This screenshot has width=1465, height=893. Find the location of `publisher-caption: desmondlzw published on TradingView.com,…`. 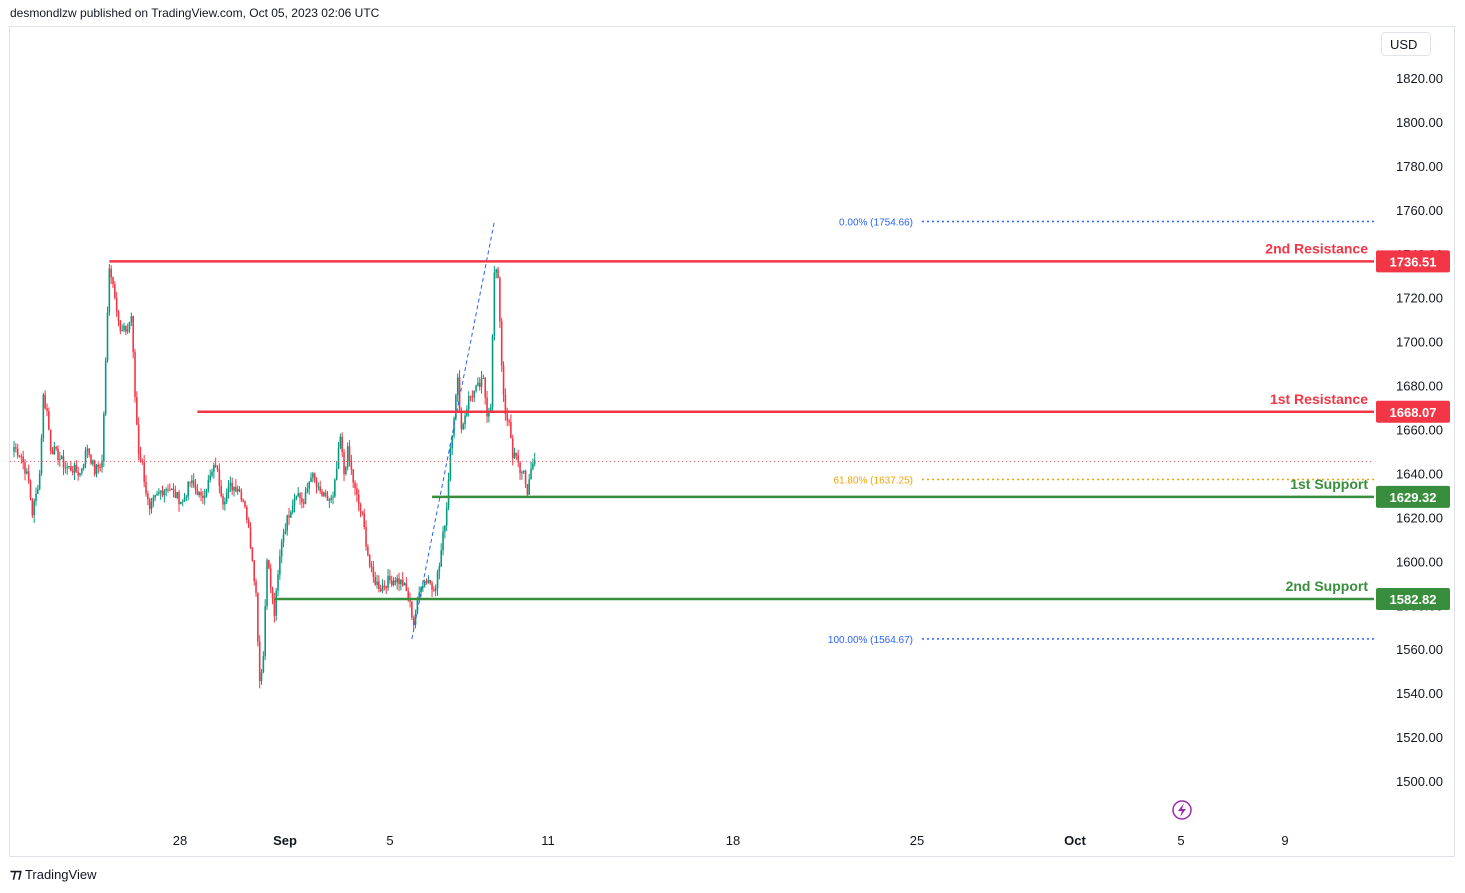

publisher-caption: desmondlzw published on TradingView.com,… is located at coordinates (195, 13).